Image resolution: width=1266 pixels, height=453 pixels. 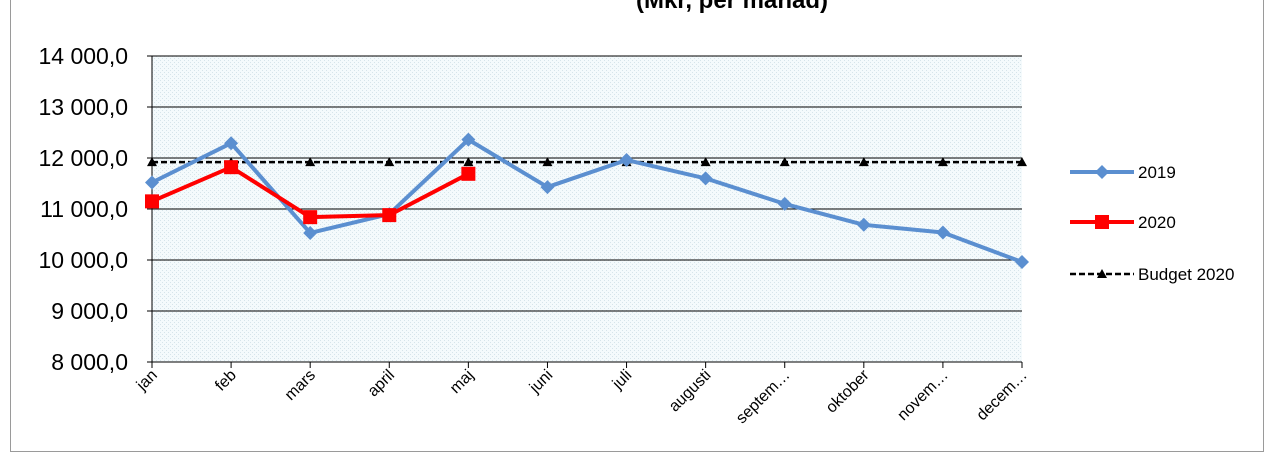 I want to click on x-tick-label: augusti, so click(x=690, y=391).